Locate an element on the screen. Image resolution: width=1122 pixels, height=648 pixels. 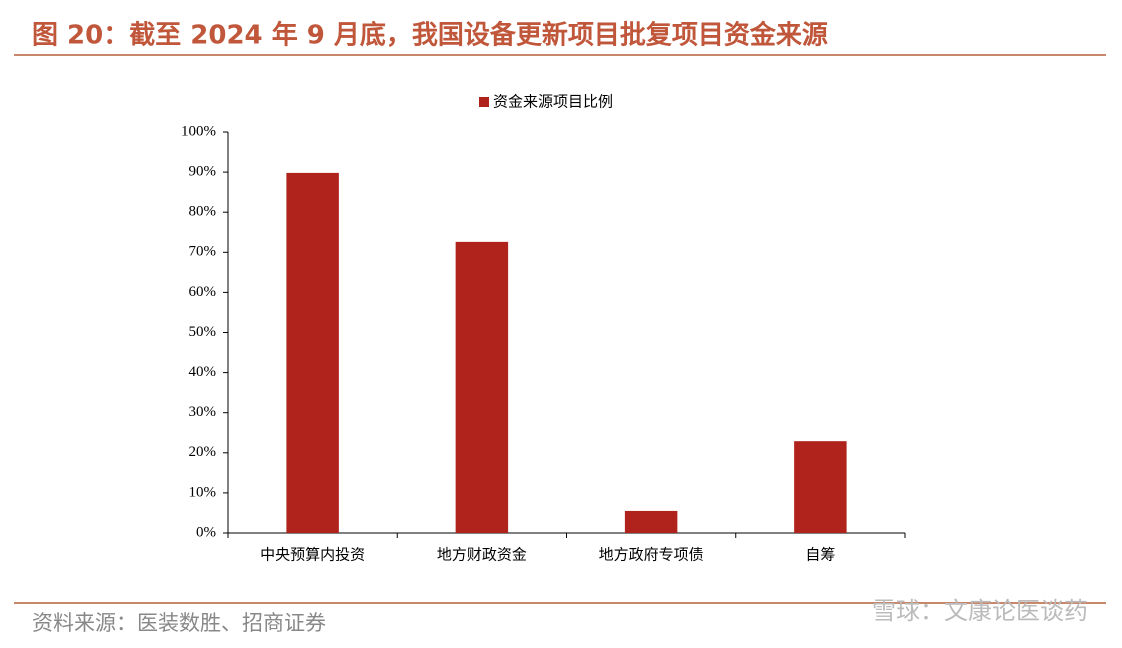
x-tick-label: 地方财政资金 is located at coordinates (482, 555).